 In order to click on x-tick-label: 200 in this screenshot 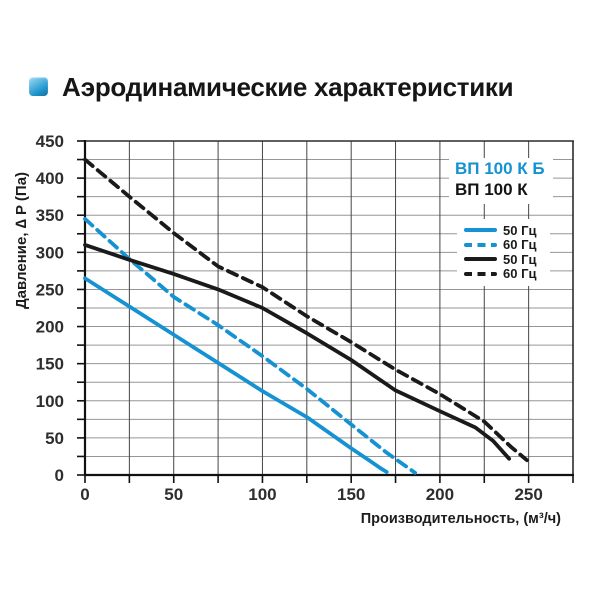, I will do `click(440, 494)`.